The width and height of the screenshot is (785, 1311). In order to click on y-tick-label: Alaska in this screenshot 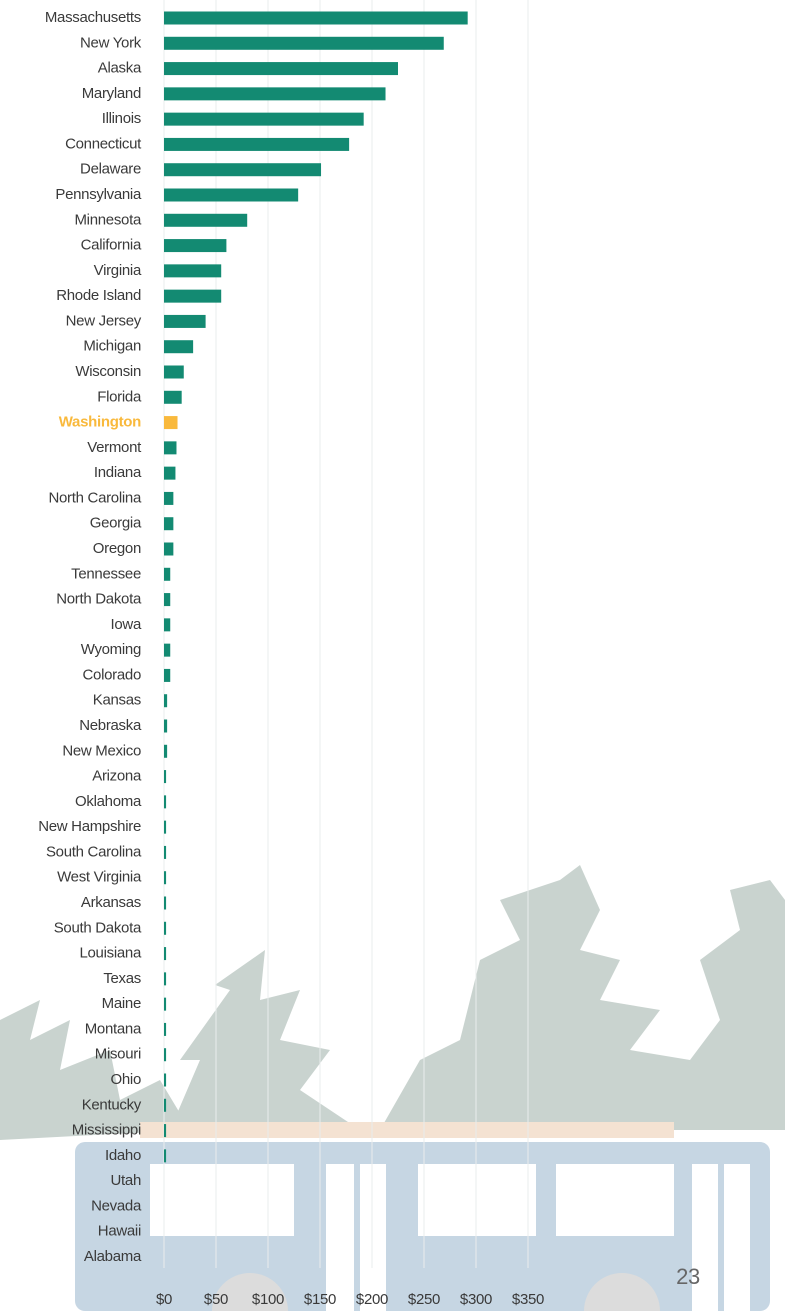, I will do `click(120, 68)`.